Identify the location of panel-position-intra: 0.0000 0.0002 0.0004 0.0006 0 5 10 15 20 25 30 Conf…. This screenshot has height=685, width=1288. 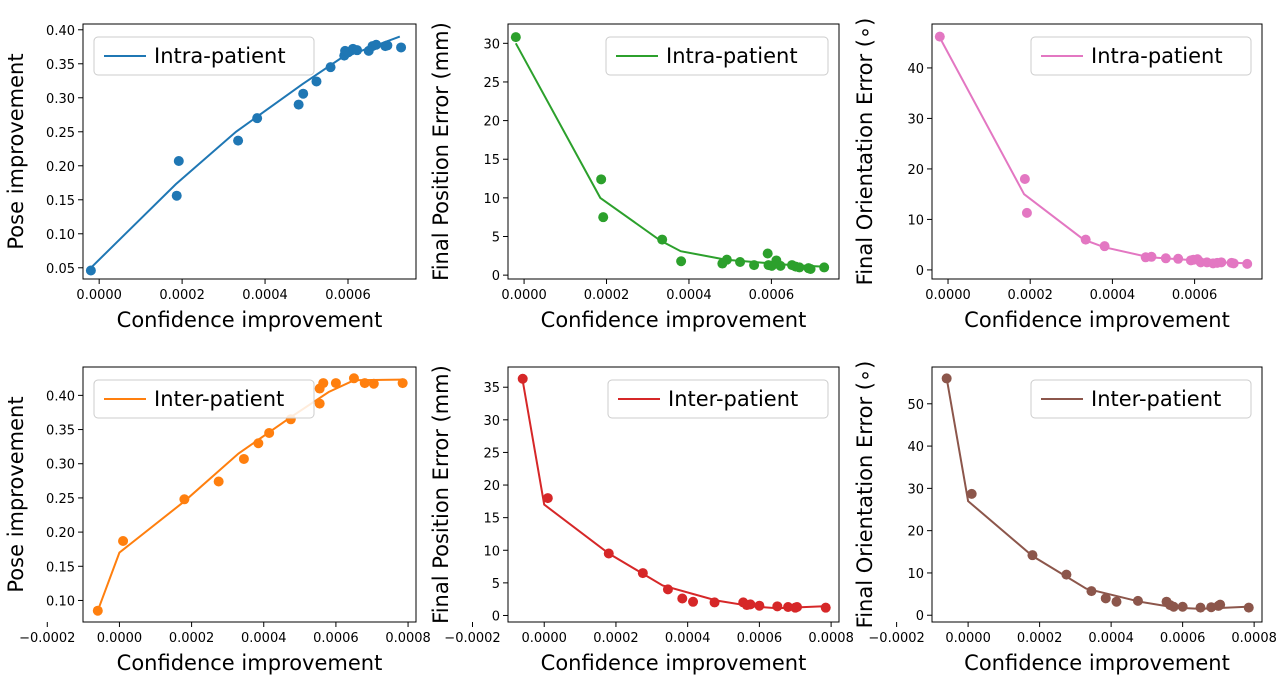
(634, 177).